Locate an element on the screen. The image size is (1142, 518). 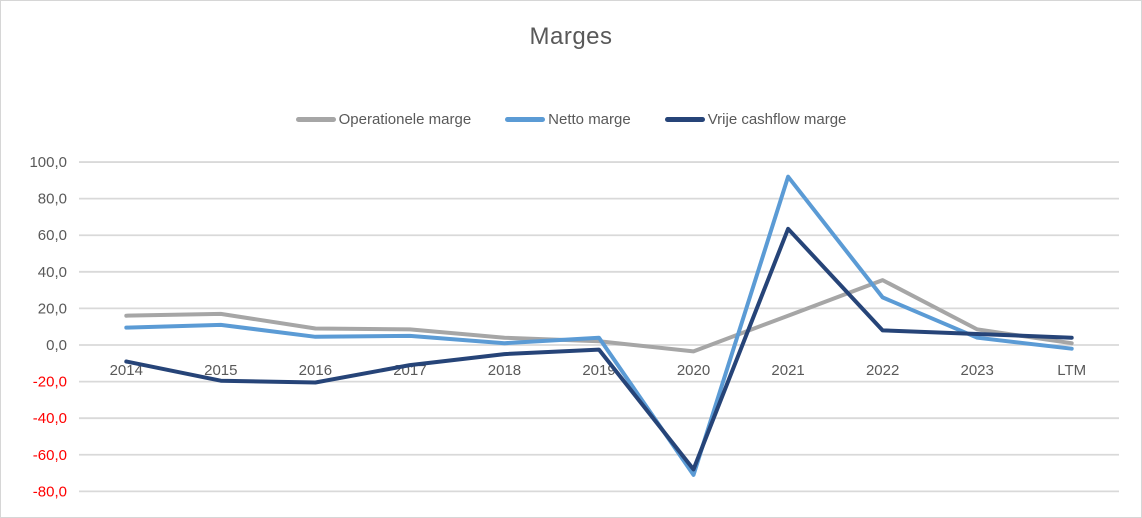
y-axis-tick-label: 80,0 is located at coordinates (52, 199).